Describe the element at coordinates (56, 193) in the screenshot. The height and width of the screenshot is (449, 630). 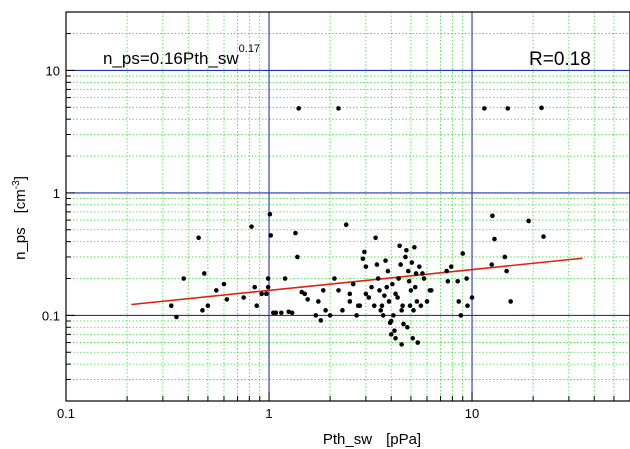
I see `y-tick-label: 1` at that location.